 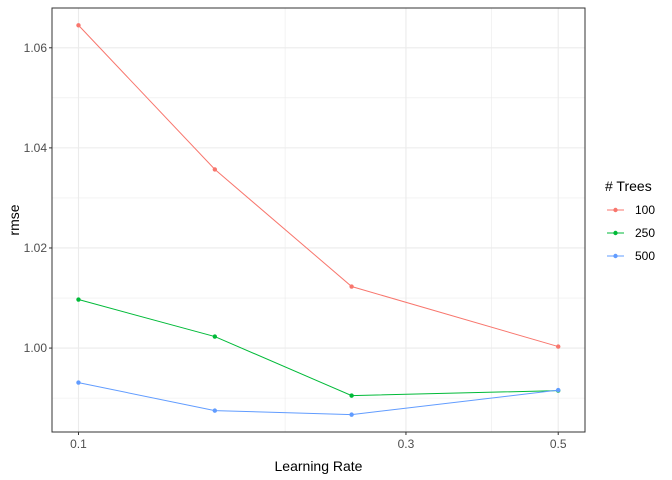 I want to click on x-tick-label: 0.1, so click(x=78, y=444).